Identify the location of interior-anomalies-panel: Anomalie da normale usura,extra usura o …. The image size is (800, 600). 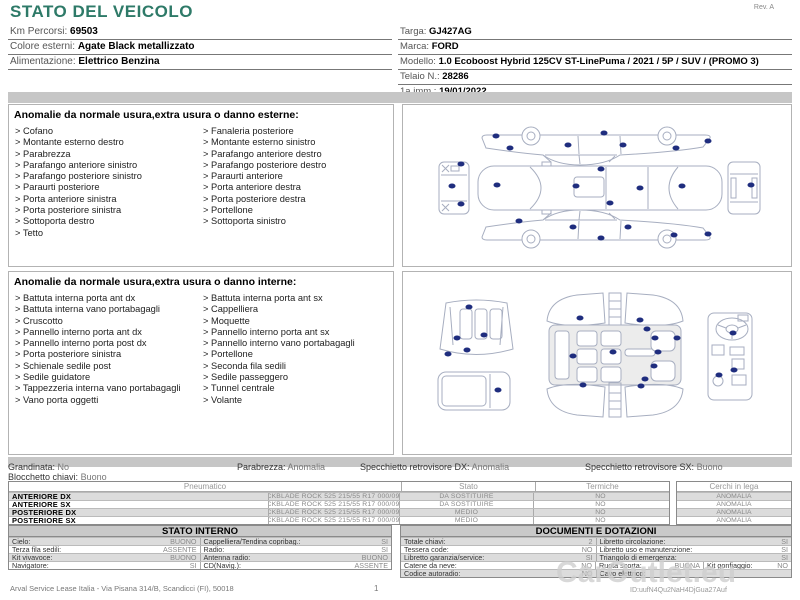
(201, 363).